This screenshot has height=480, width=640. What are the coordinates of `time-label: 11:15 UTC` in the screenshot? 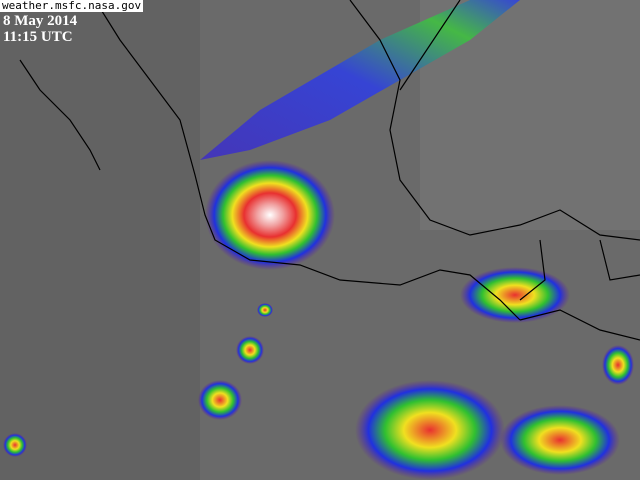 It's located at (38, 37).